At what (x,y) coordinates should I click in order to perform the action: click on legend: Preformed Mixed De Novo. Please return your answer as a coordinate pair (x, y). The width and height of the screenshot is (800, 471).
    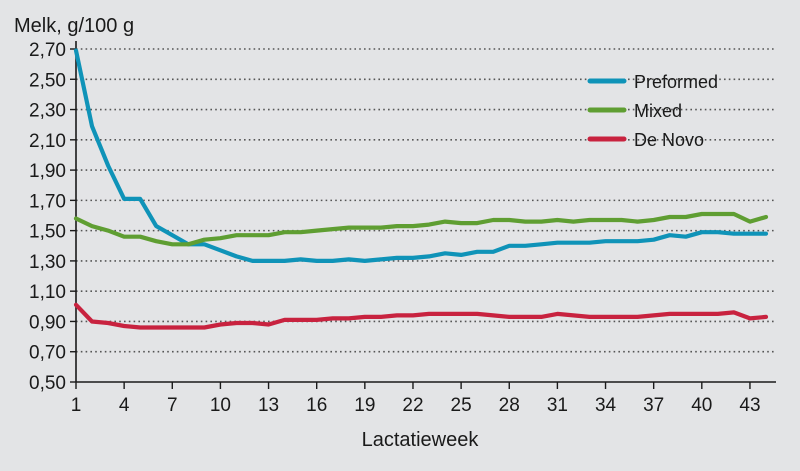
    Looking at the image, I should click on (652, 111).